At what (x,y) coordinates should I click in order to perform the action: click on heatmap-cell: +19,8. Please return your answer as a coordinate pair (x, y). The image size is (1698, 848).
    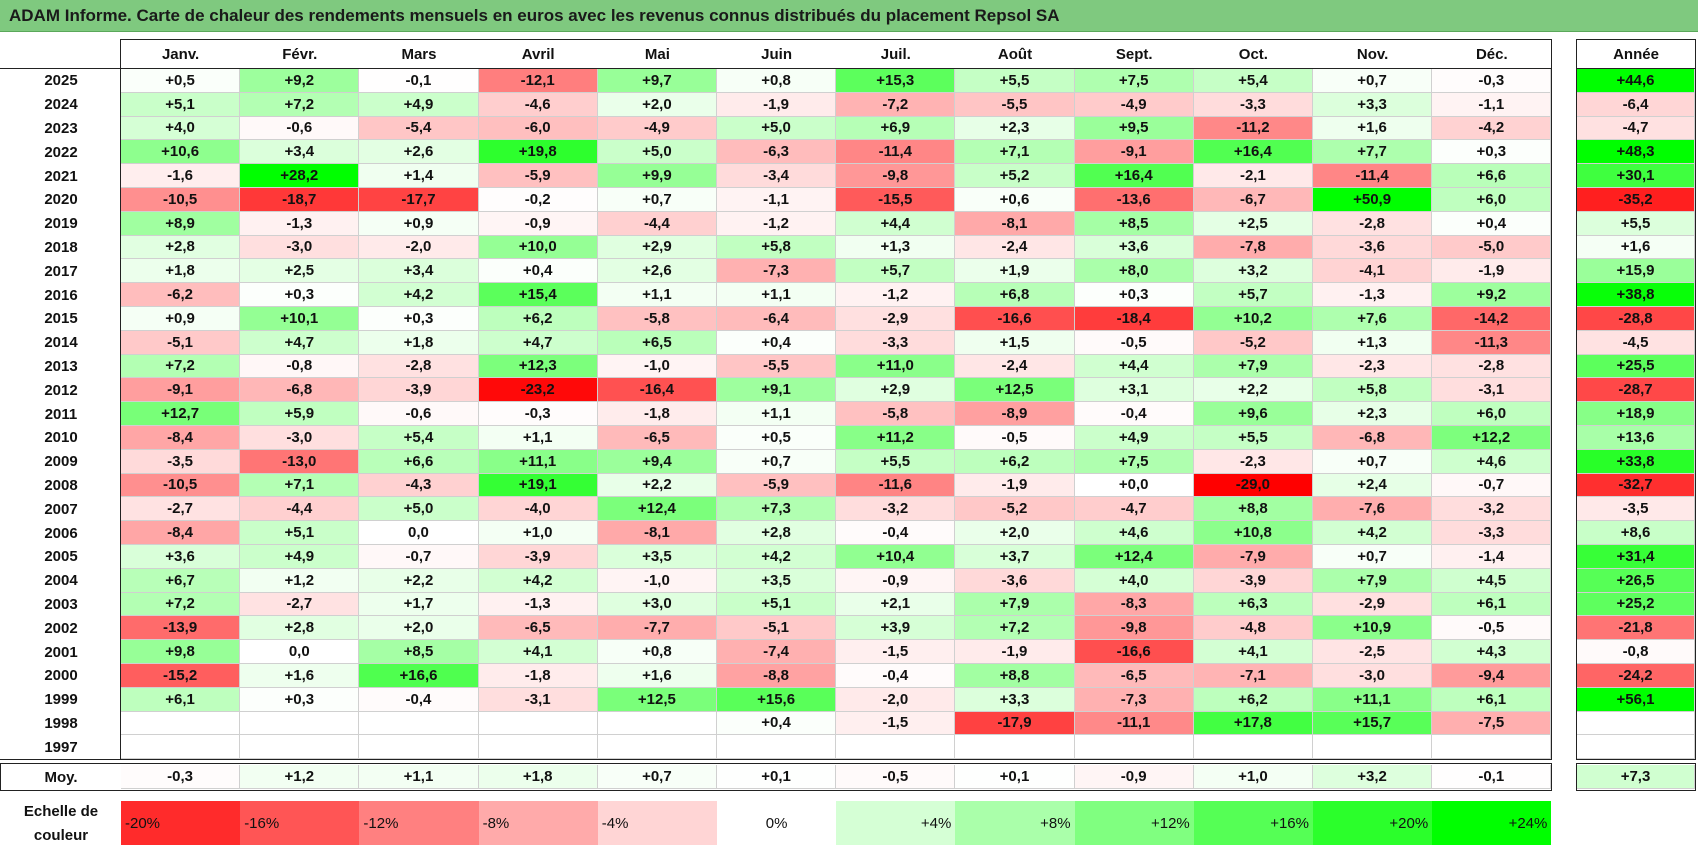
    Looking at the image, I should click on (538, 152).